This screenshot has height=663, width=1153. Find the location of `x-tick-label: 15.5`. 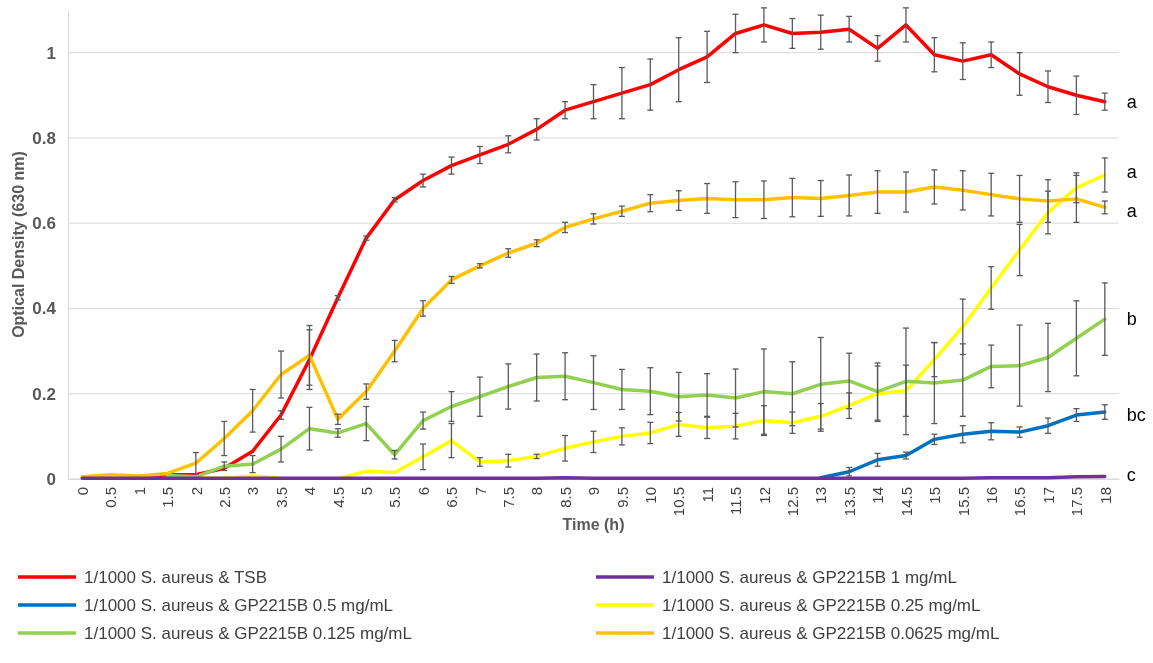

x-tick-label: 15.5 is located at coordinates (963, 502).